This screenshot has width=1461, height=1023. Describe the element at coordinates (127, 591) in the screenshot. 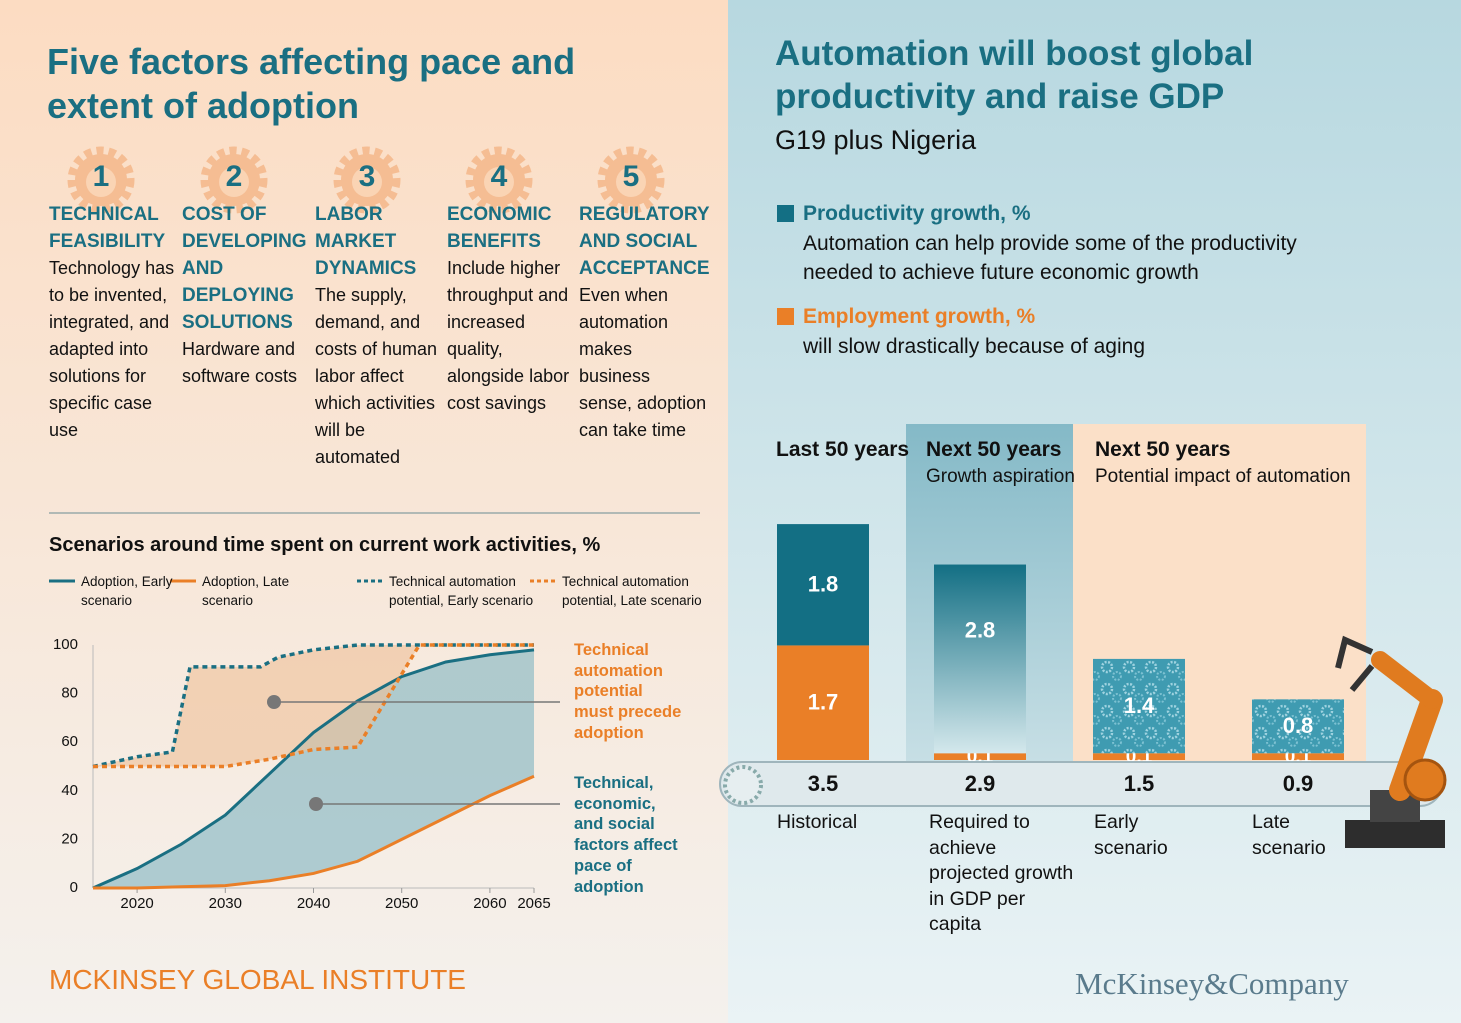

I see `legend-label: Adoption, Early scenario` at that location.